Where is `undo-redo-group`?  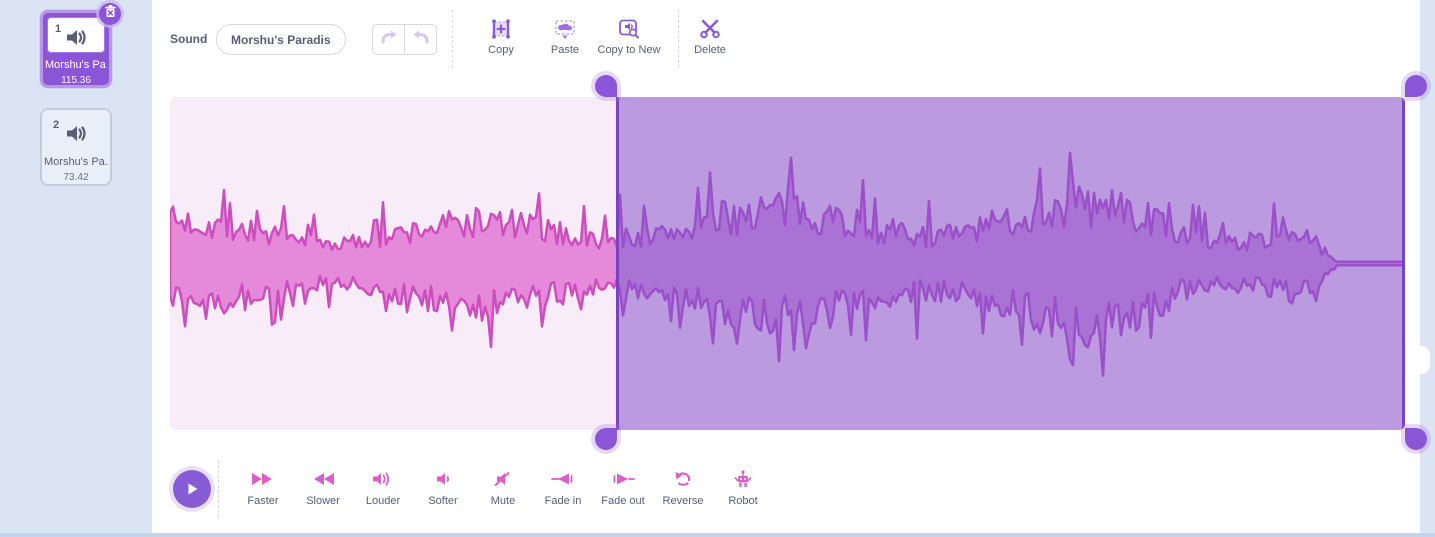 undo-redo-group is located at coordinates (404, 39).